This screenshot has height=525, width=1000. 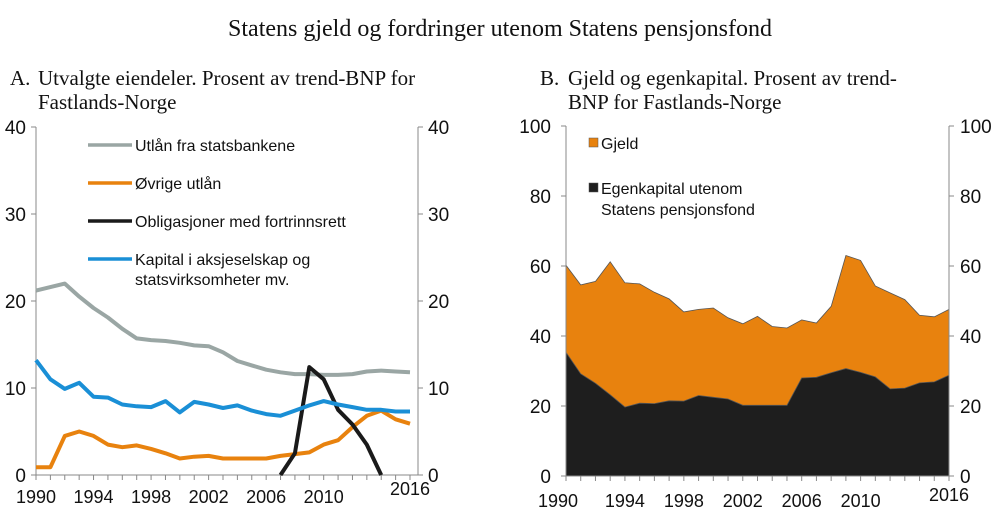 What do you see at coordinates (540, 337) in the screenshot?
I see `panel-b-left-tick-label: 40` at bounding box center [540, 337].